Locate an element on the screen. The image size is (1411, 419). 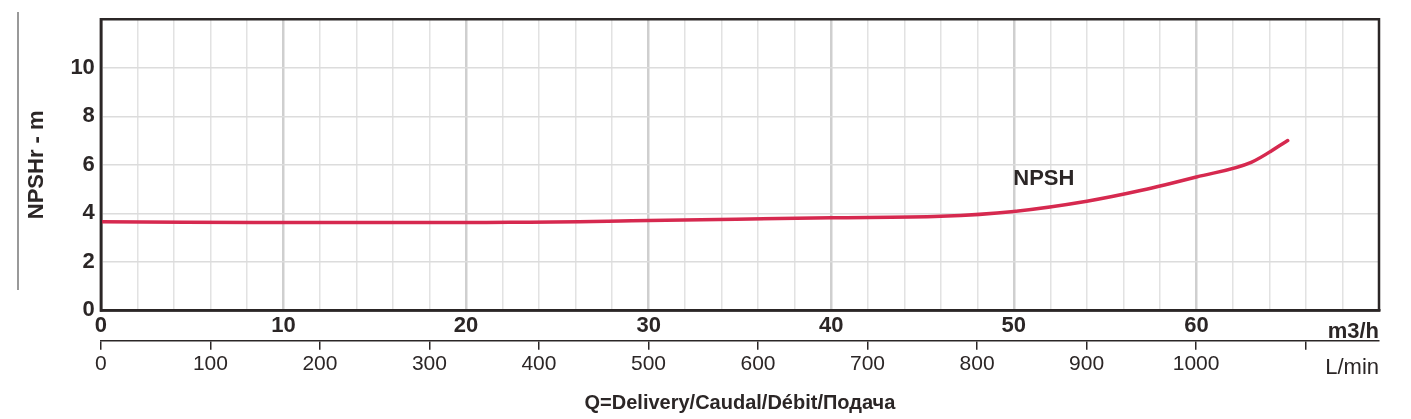
x-tick-label: 30 is located at coordinates (648, 324).